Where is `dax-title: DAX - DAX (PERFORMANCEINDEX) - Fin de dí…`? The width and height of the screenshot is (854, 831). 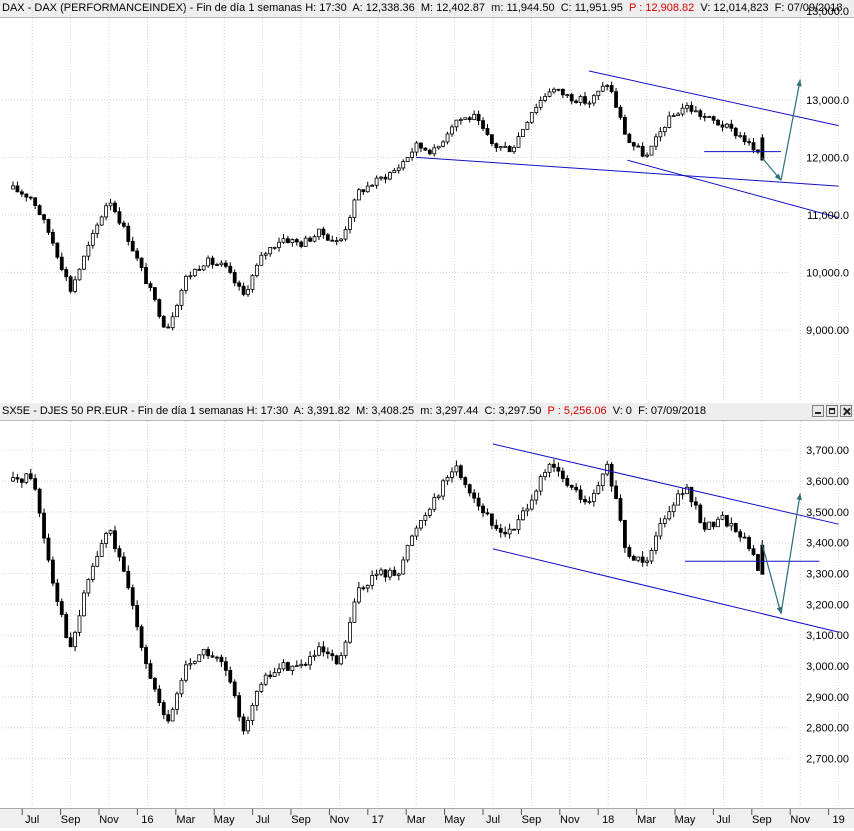 dax-title: DAX - DAX (PERFORMANCEINDEX) - Fin de dí… is located at coordinates (152, 8).